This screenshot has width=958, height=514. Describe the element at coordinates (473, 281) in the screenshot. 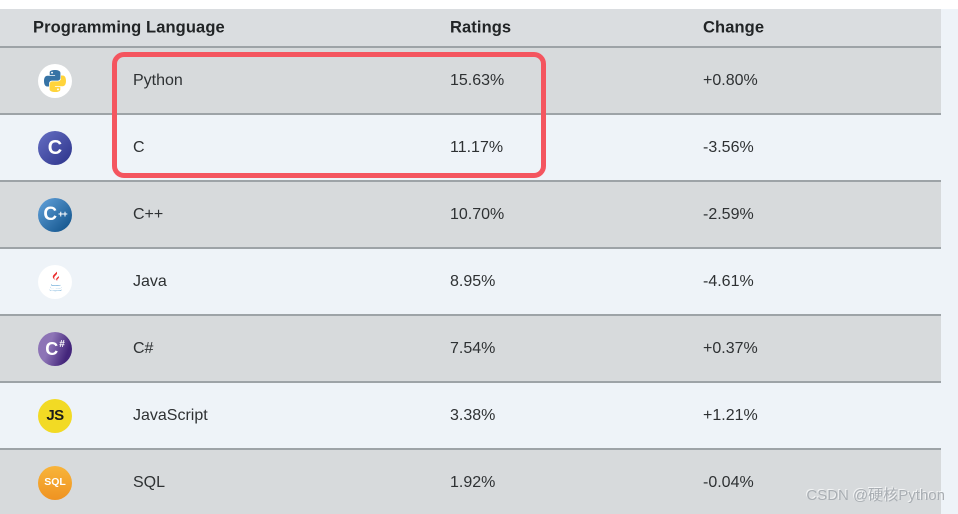

I see `rating-value-cell: 8.95%` at that location.